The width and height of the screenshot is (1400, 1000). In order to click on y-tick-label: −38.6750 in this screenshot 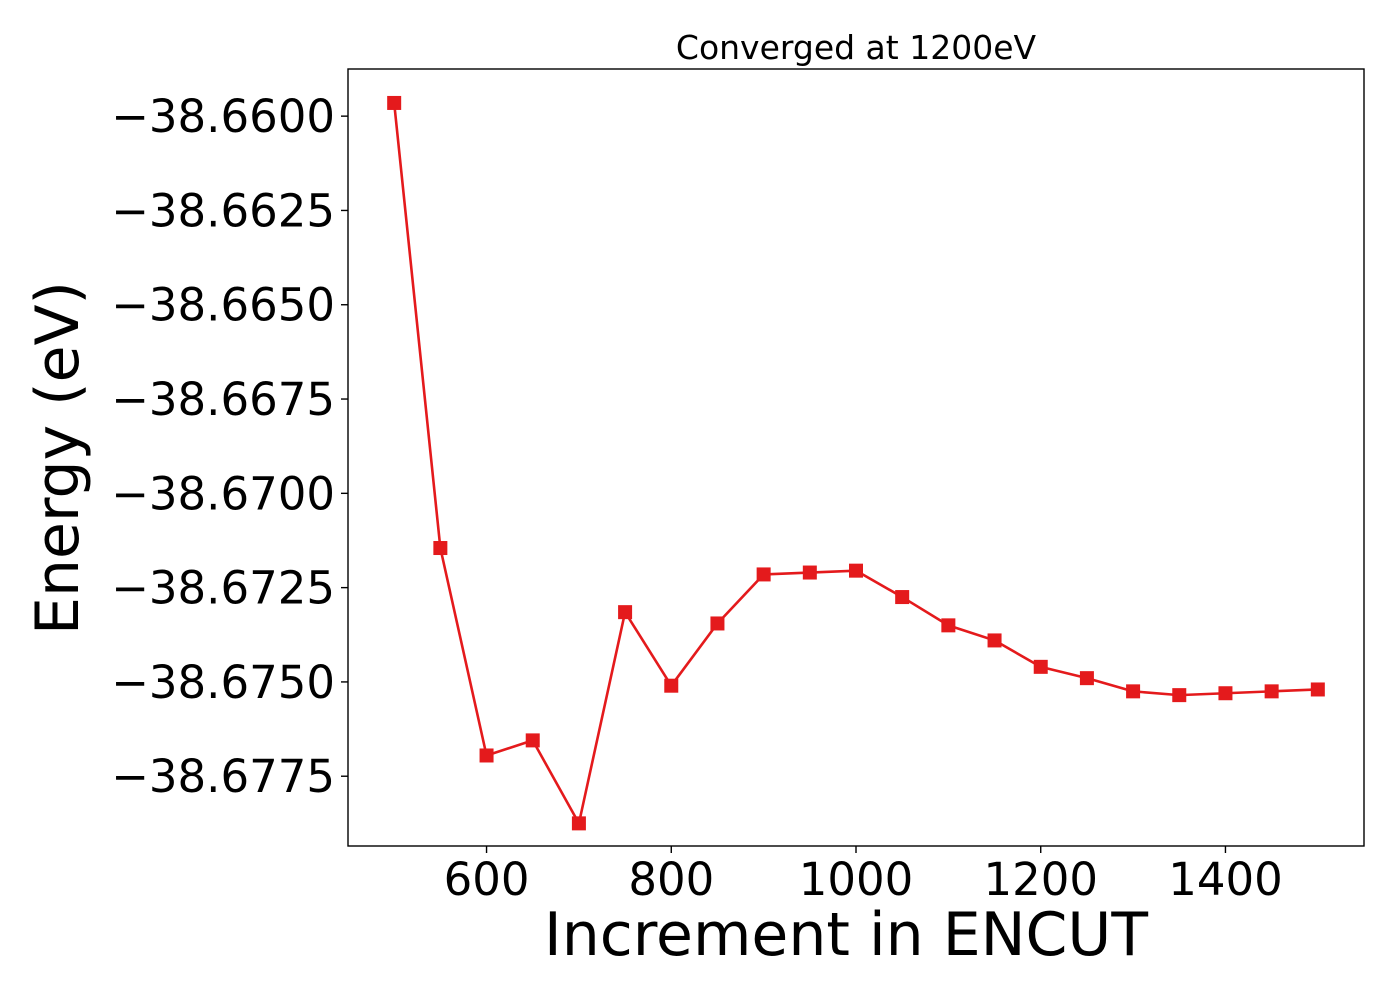, I will do `click(223, 682)`.